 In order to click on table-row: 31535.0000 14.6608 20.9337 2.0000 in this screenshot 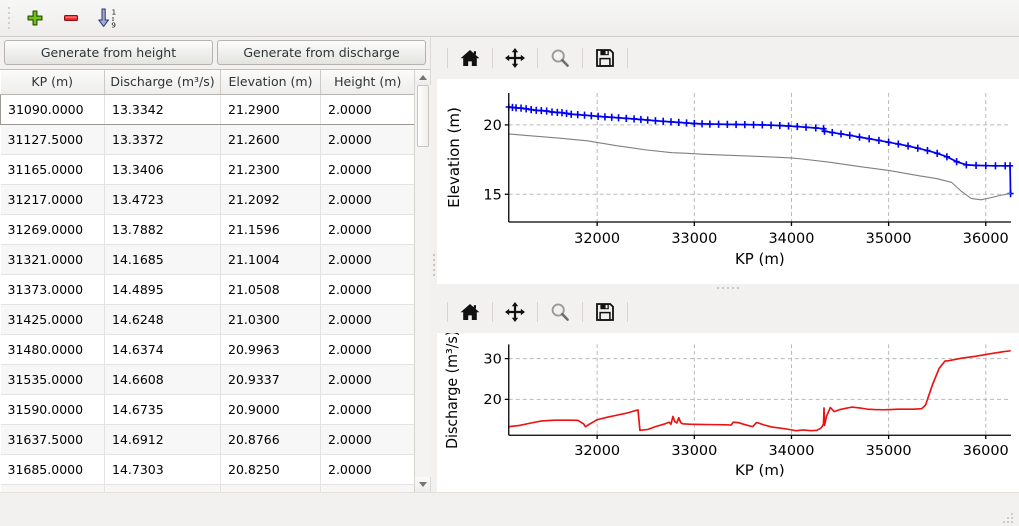, I will do `click(207, 379)`.